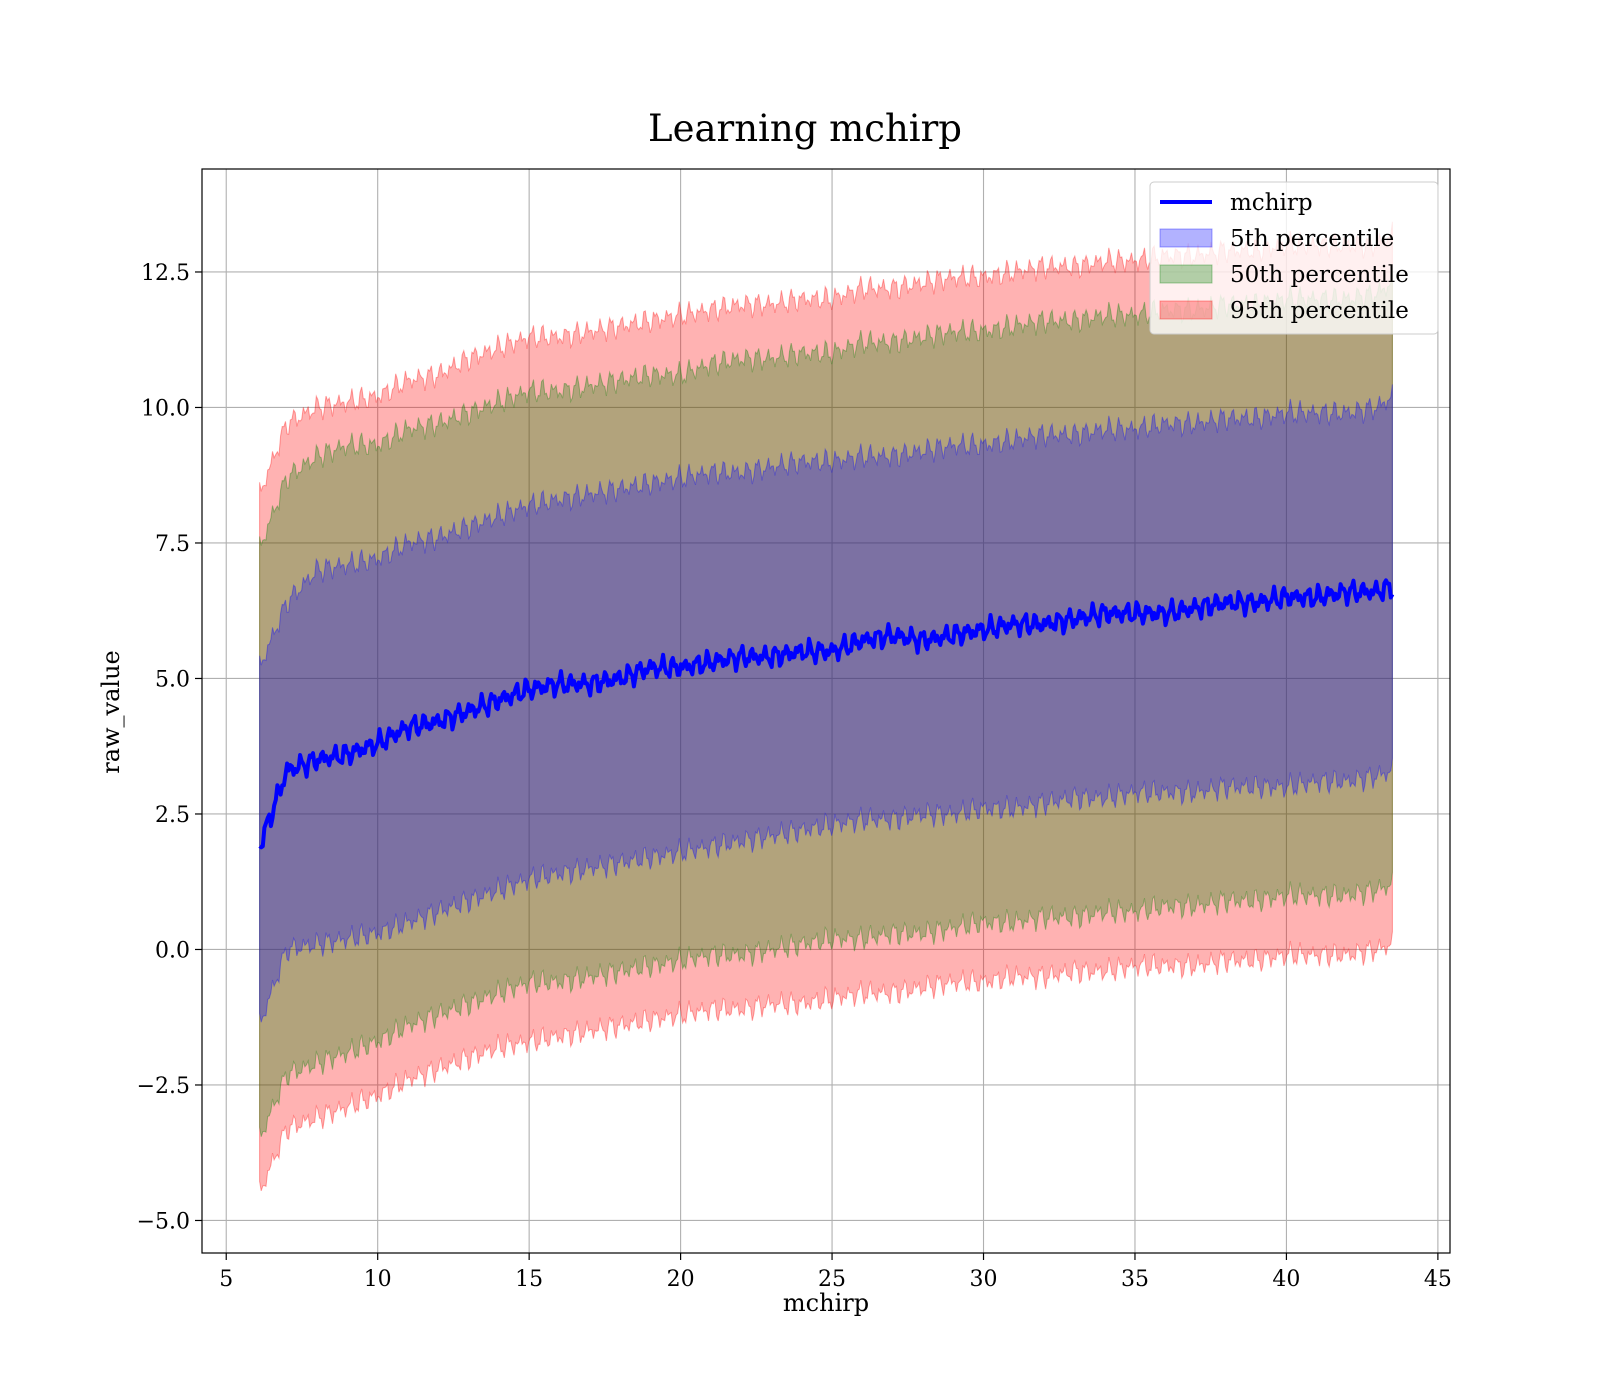  Describe the element at coordinates (1186, 238) in the screenshot. I see `legend-swatch-5th-percentile` at that location.